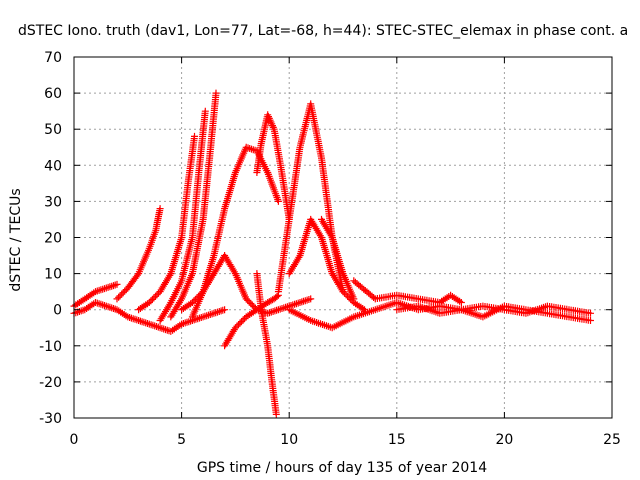 This screenshot has width=640, height=480. I want to click on y-tick-label: -30, so click(50, 419).